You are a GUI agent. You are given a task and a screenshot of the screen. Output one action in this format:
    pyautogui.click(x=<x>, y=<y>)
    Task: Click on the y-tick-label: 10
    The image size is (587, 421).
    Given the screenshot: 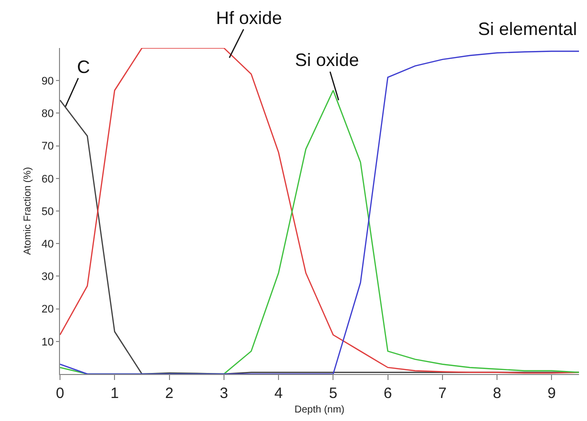 What is the action you would take?
    pyautogui.click(x=48, y=342)
    